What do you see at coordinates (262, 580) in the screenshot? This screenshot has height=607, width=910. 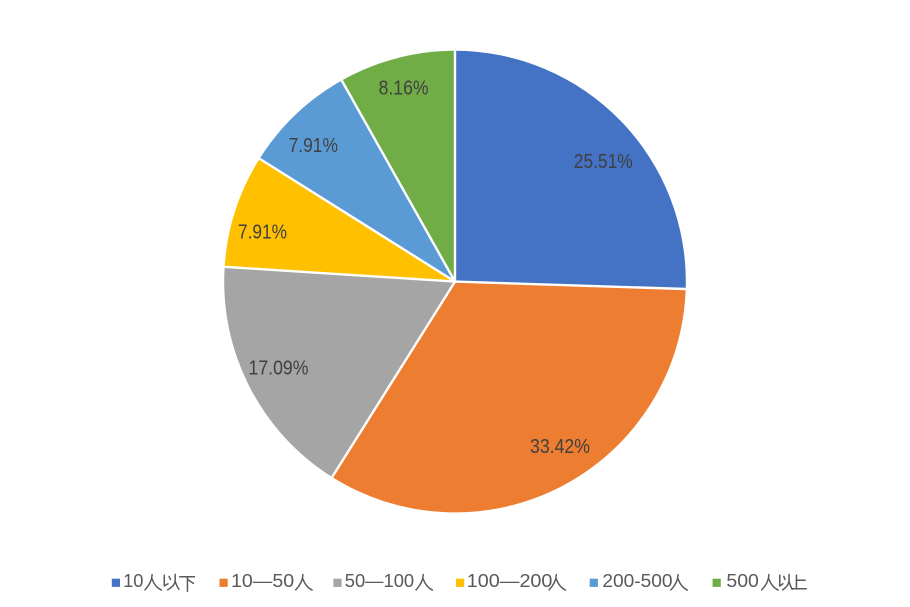 I see `svg-text: 10—50` at bounding box center [262, 580].